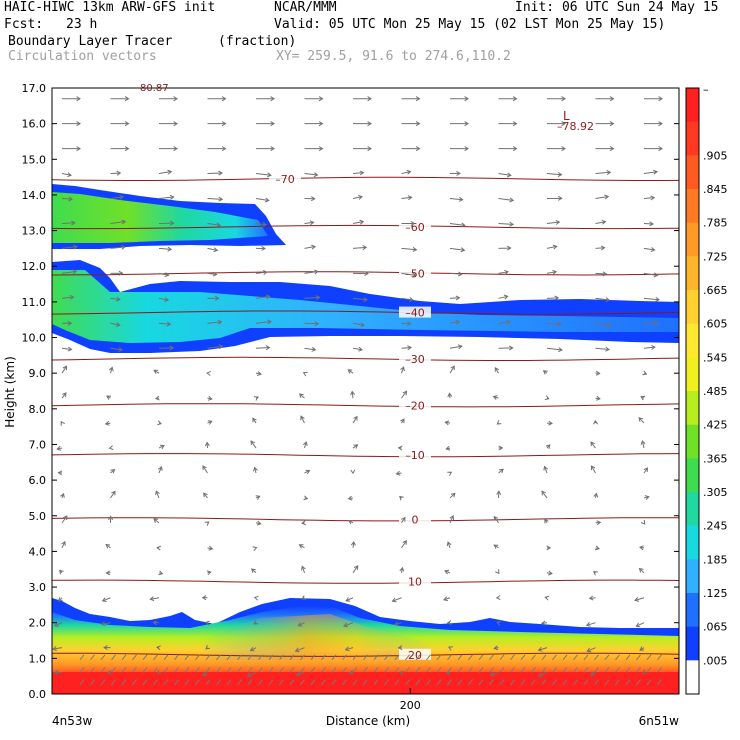  What do you see at coordinates (415, 519) in the screenshot?
I see `isotherm-label-bg` at bounding box center [415, 519].